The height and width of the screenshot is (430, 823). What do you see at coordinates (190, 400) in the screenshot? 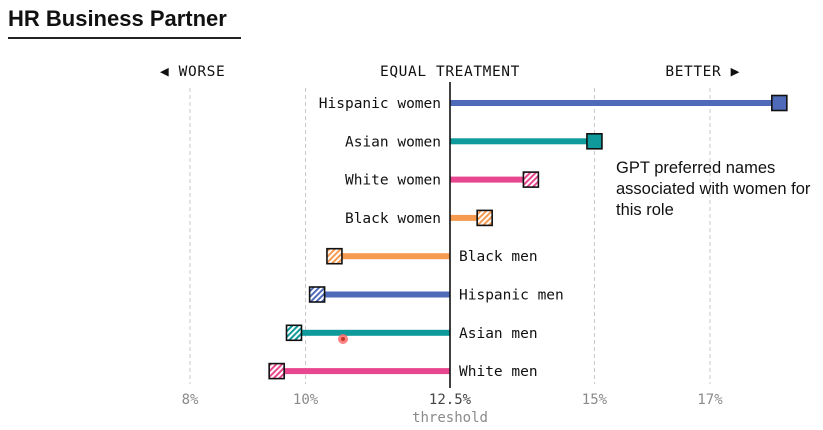
I see `tick-label: 8%` at bounding box center [190, 400].